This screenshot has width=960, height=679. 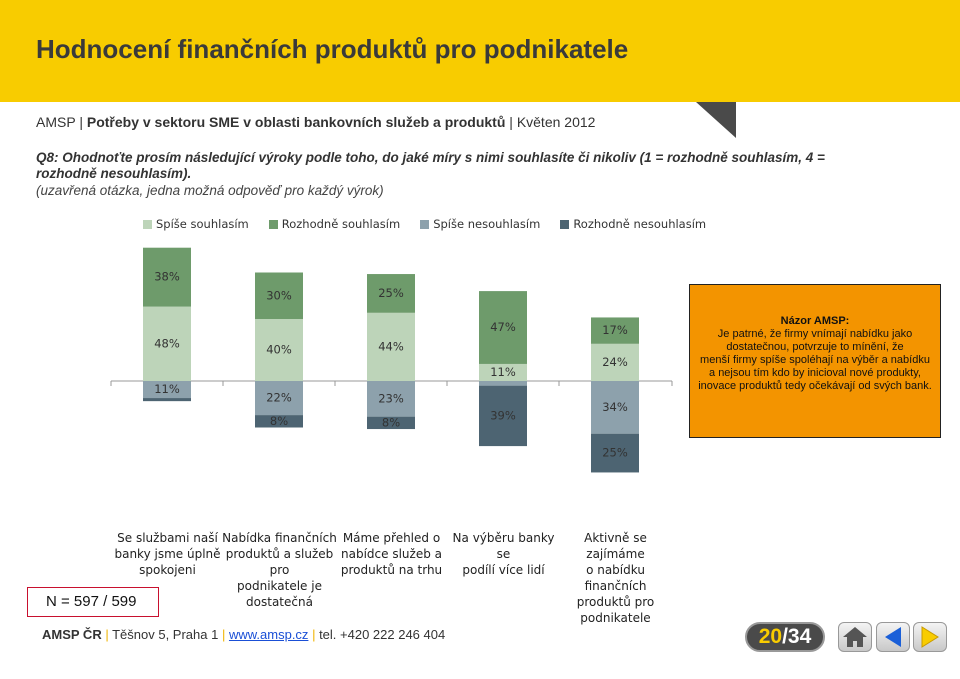 I want to click on subtitle-org: AMSP, so click(x=56, y=122).